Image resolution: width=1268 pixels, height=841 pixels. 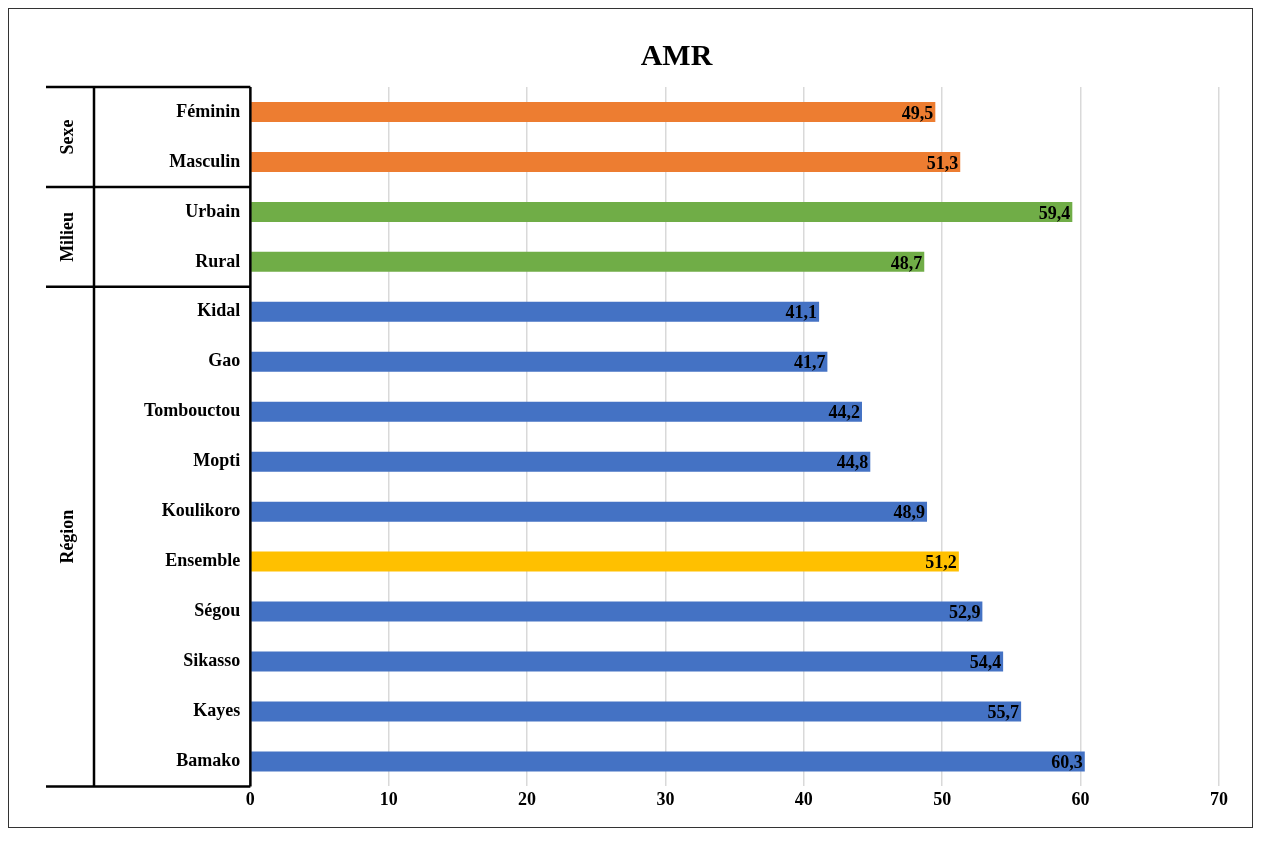 What do you see at coordinates (917, 112) in the screenshot?
I see `data-label: 49,5` at bounding box center [917, 112].